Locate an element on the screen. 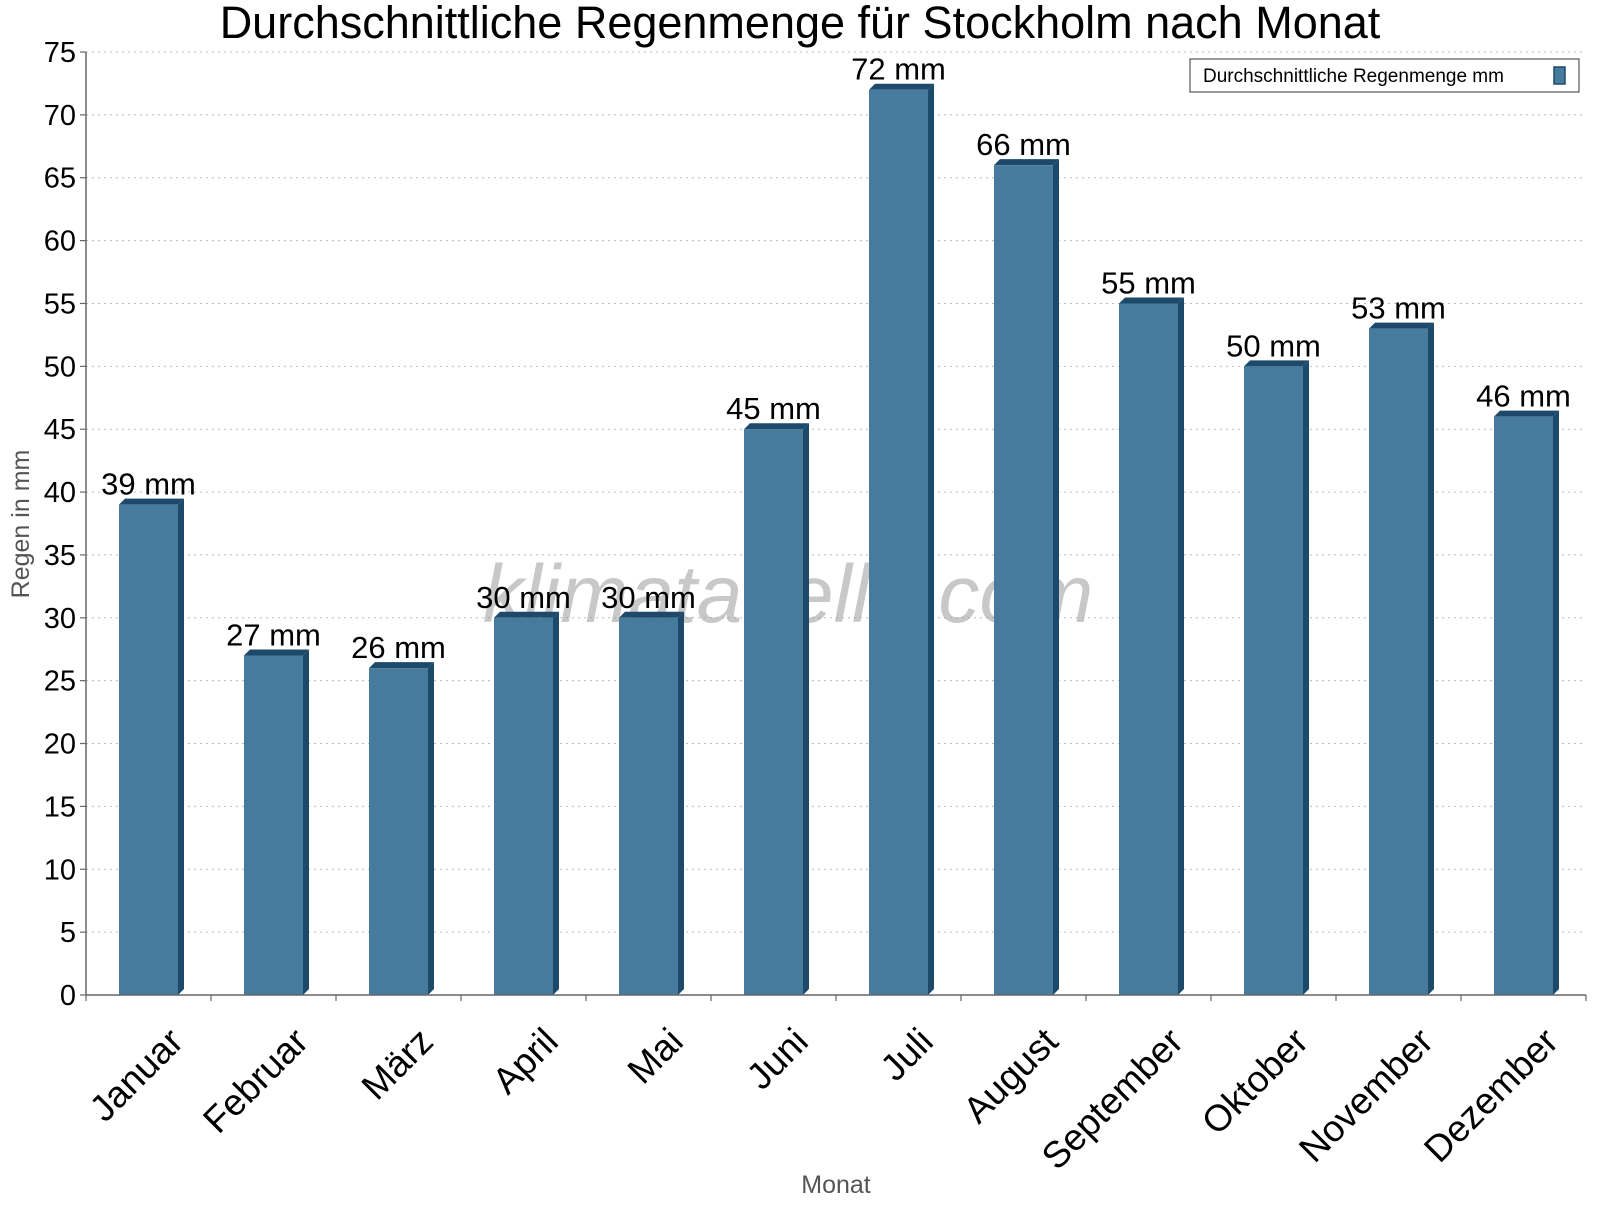  x-tick-label: April is located at coordinates (524, 1060).